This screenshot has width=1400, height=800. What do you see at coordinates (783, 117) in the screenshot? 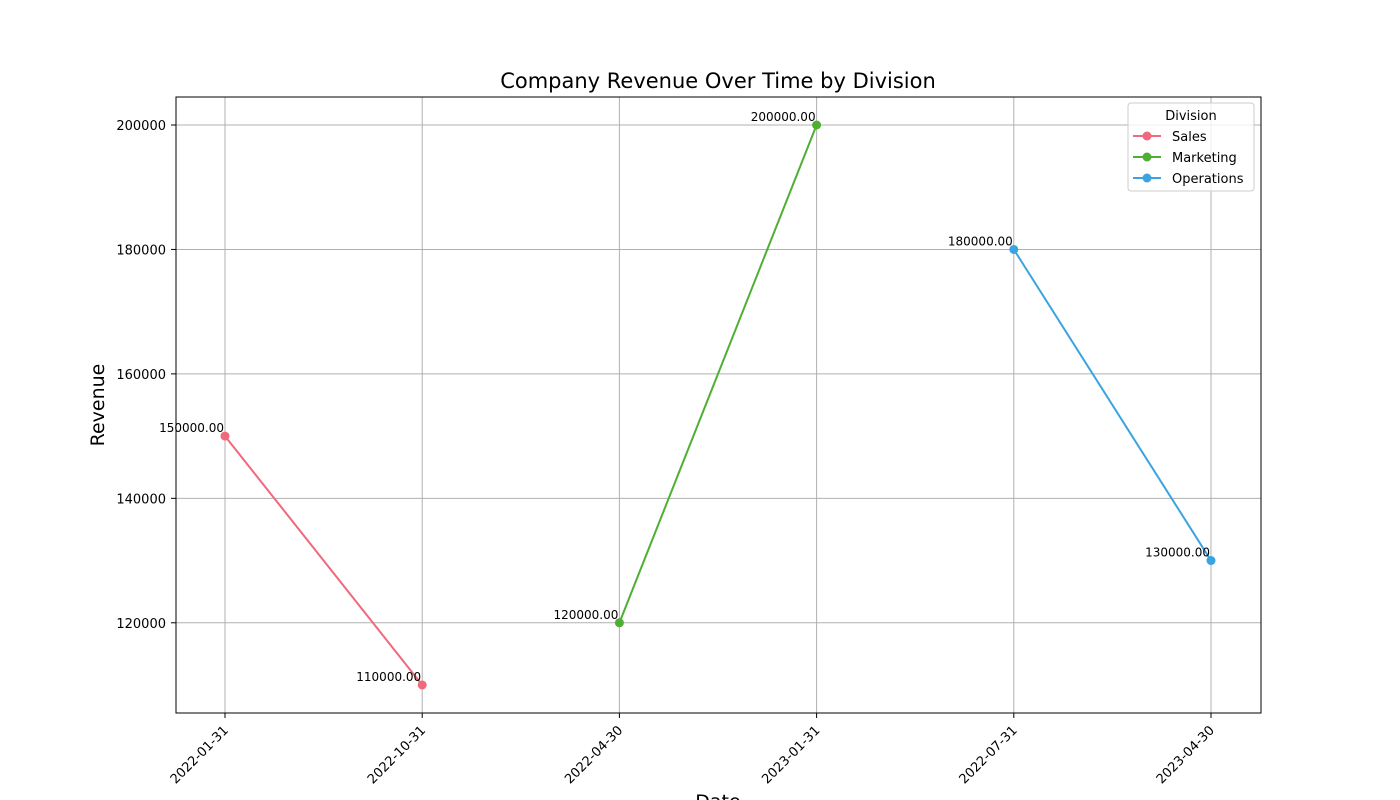
I see `data-label-marketing: 200000.00` at bounding box center [783, 117].